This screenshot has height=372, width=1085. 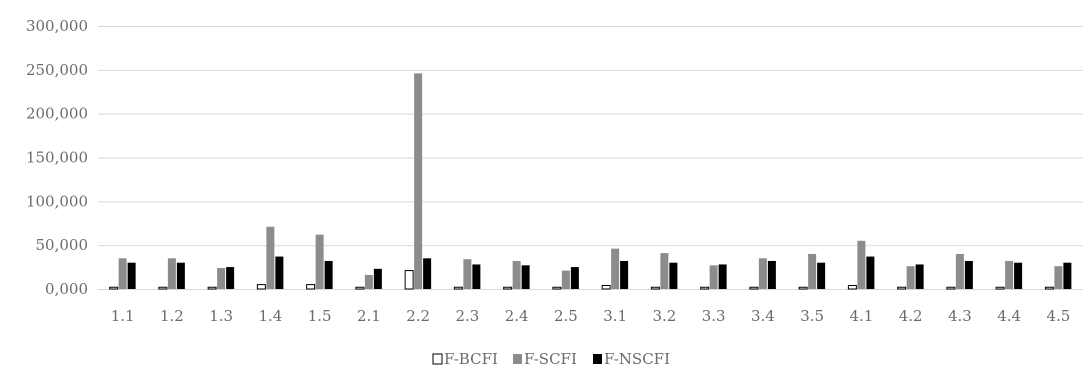 I want to click on x-tick-label: 1.1, so click(x=123, y=316).